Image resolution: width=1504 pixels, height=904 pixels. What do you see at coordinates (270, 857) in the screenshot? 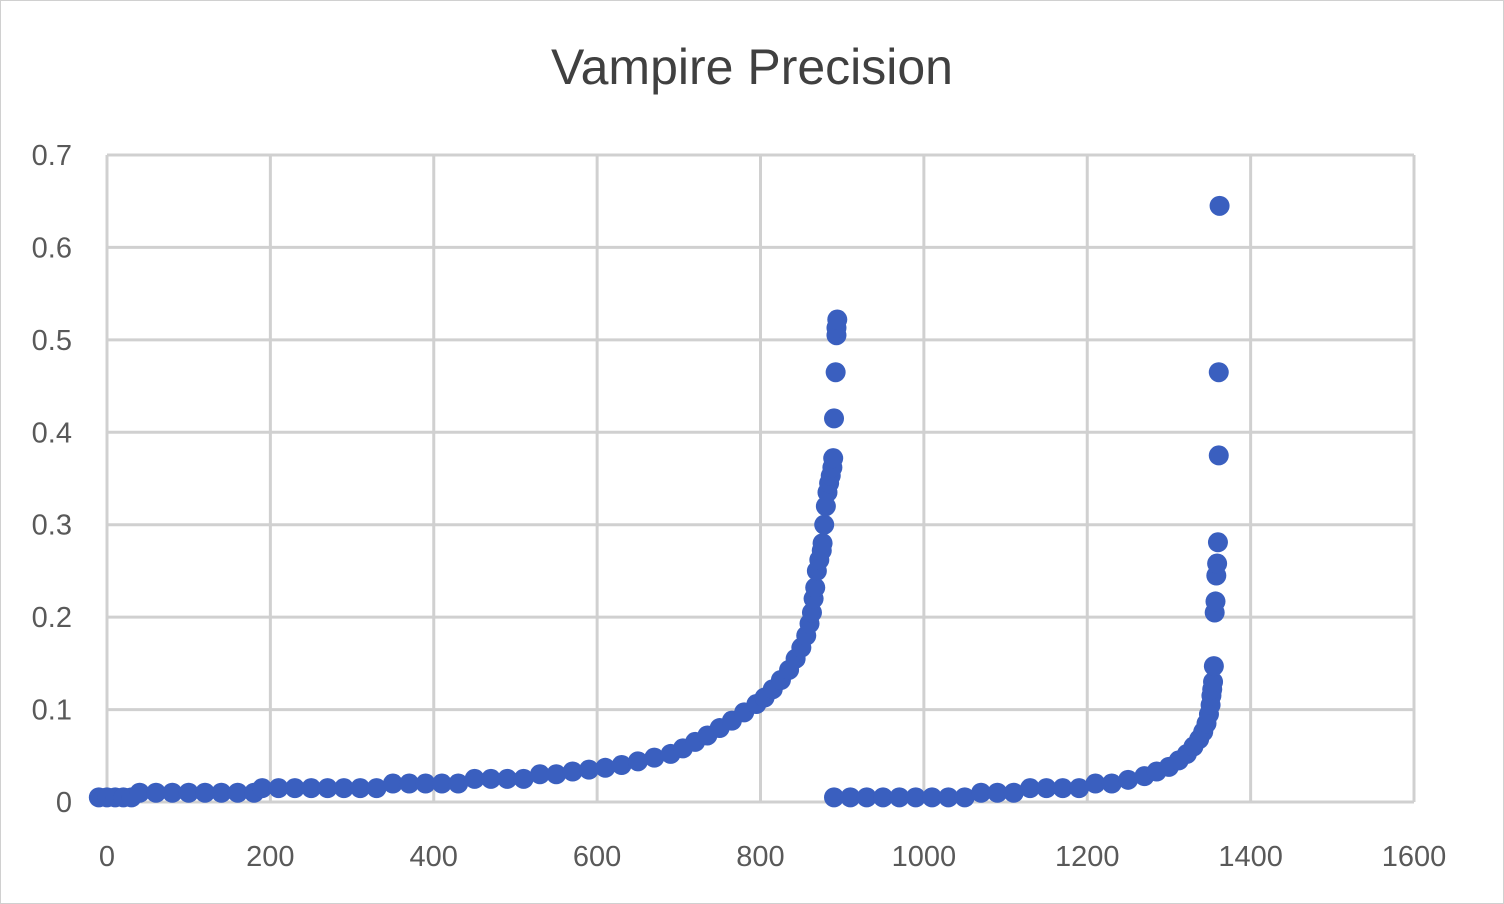
I see `x-tick-label: 200` at bounding box center [270, 857].